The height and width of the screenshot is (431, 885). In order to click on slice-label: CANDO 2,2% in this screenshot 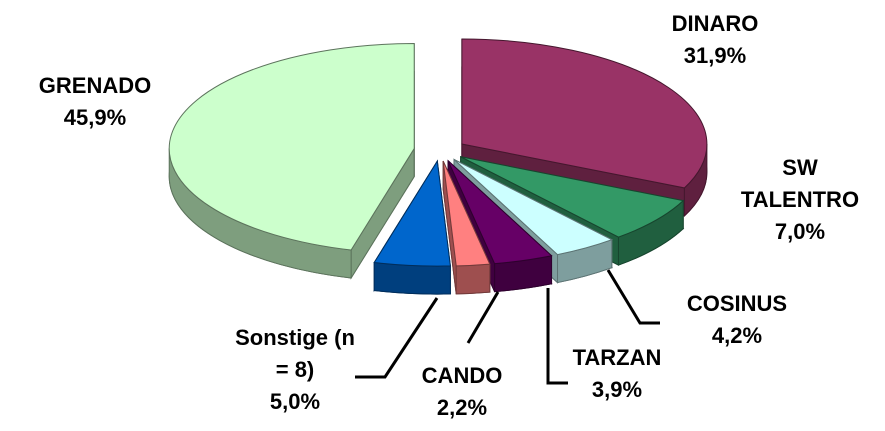, I will do `click(462, 392)`.